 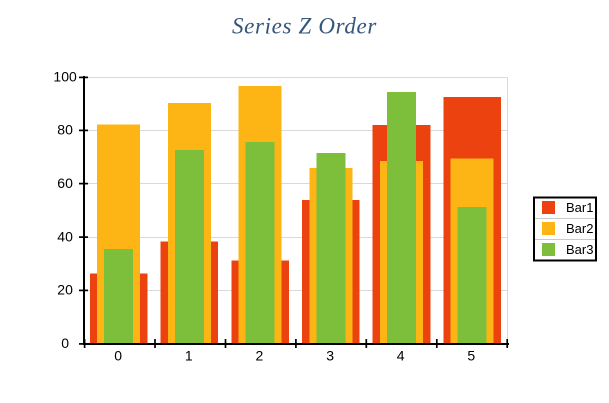 I want to click on svg-text: Bar1, so click(x=579, y=207).